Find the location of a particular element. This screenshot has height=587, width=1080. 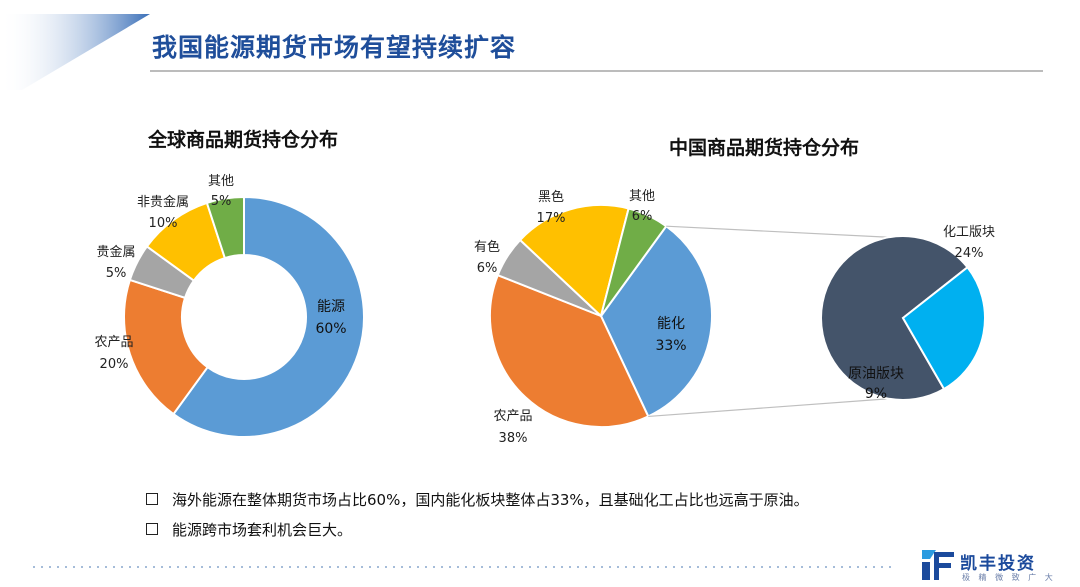

svg-text: 60% is located at coordinates (330, 329).